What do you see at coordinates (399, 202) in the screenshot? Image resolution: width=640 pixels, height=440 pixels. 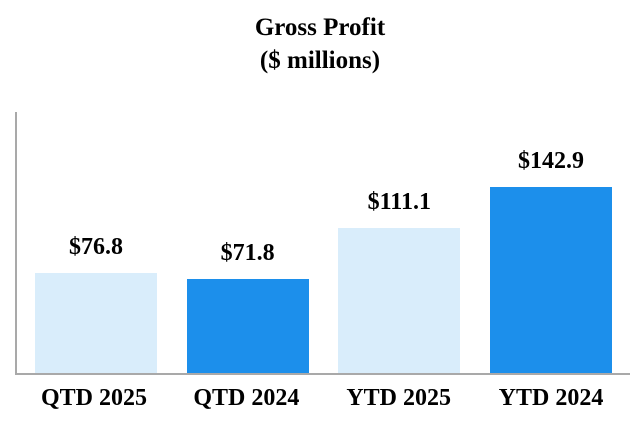 I see `bar-value-label: $111.1` at bounding box center [399, 202].